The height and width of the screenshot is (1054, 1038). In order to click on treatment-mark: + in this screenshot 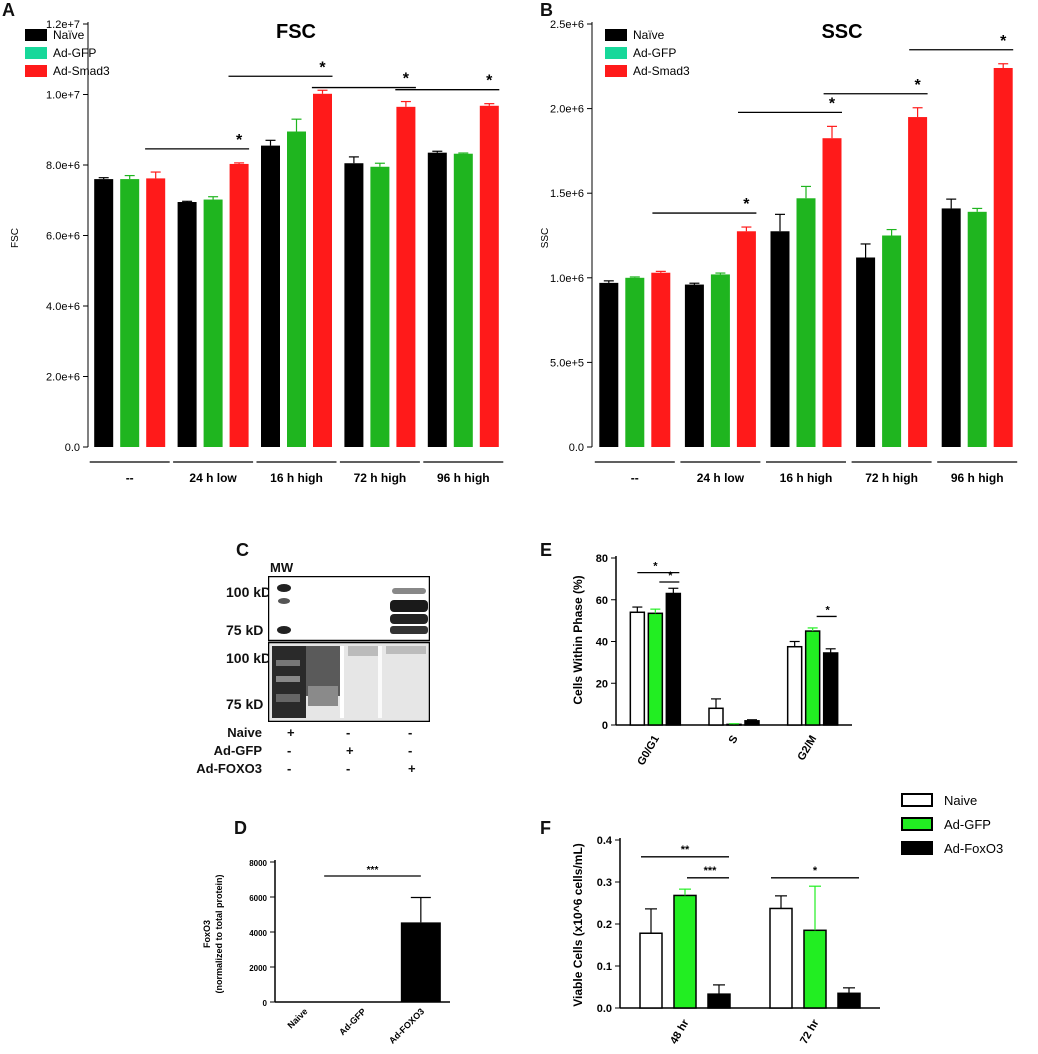, I will do `click(350, 750)`.